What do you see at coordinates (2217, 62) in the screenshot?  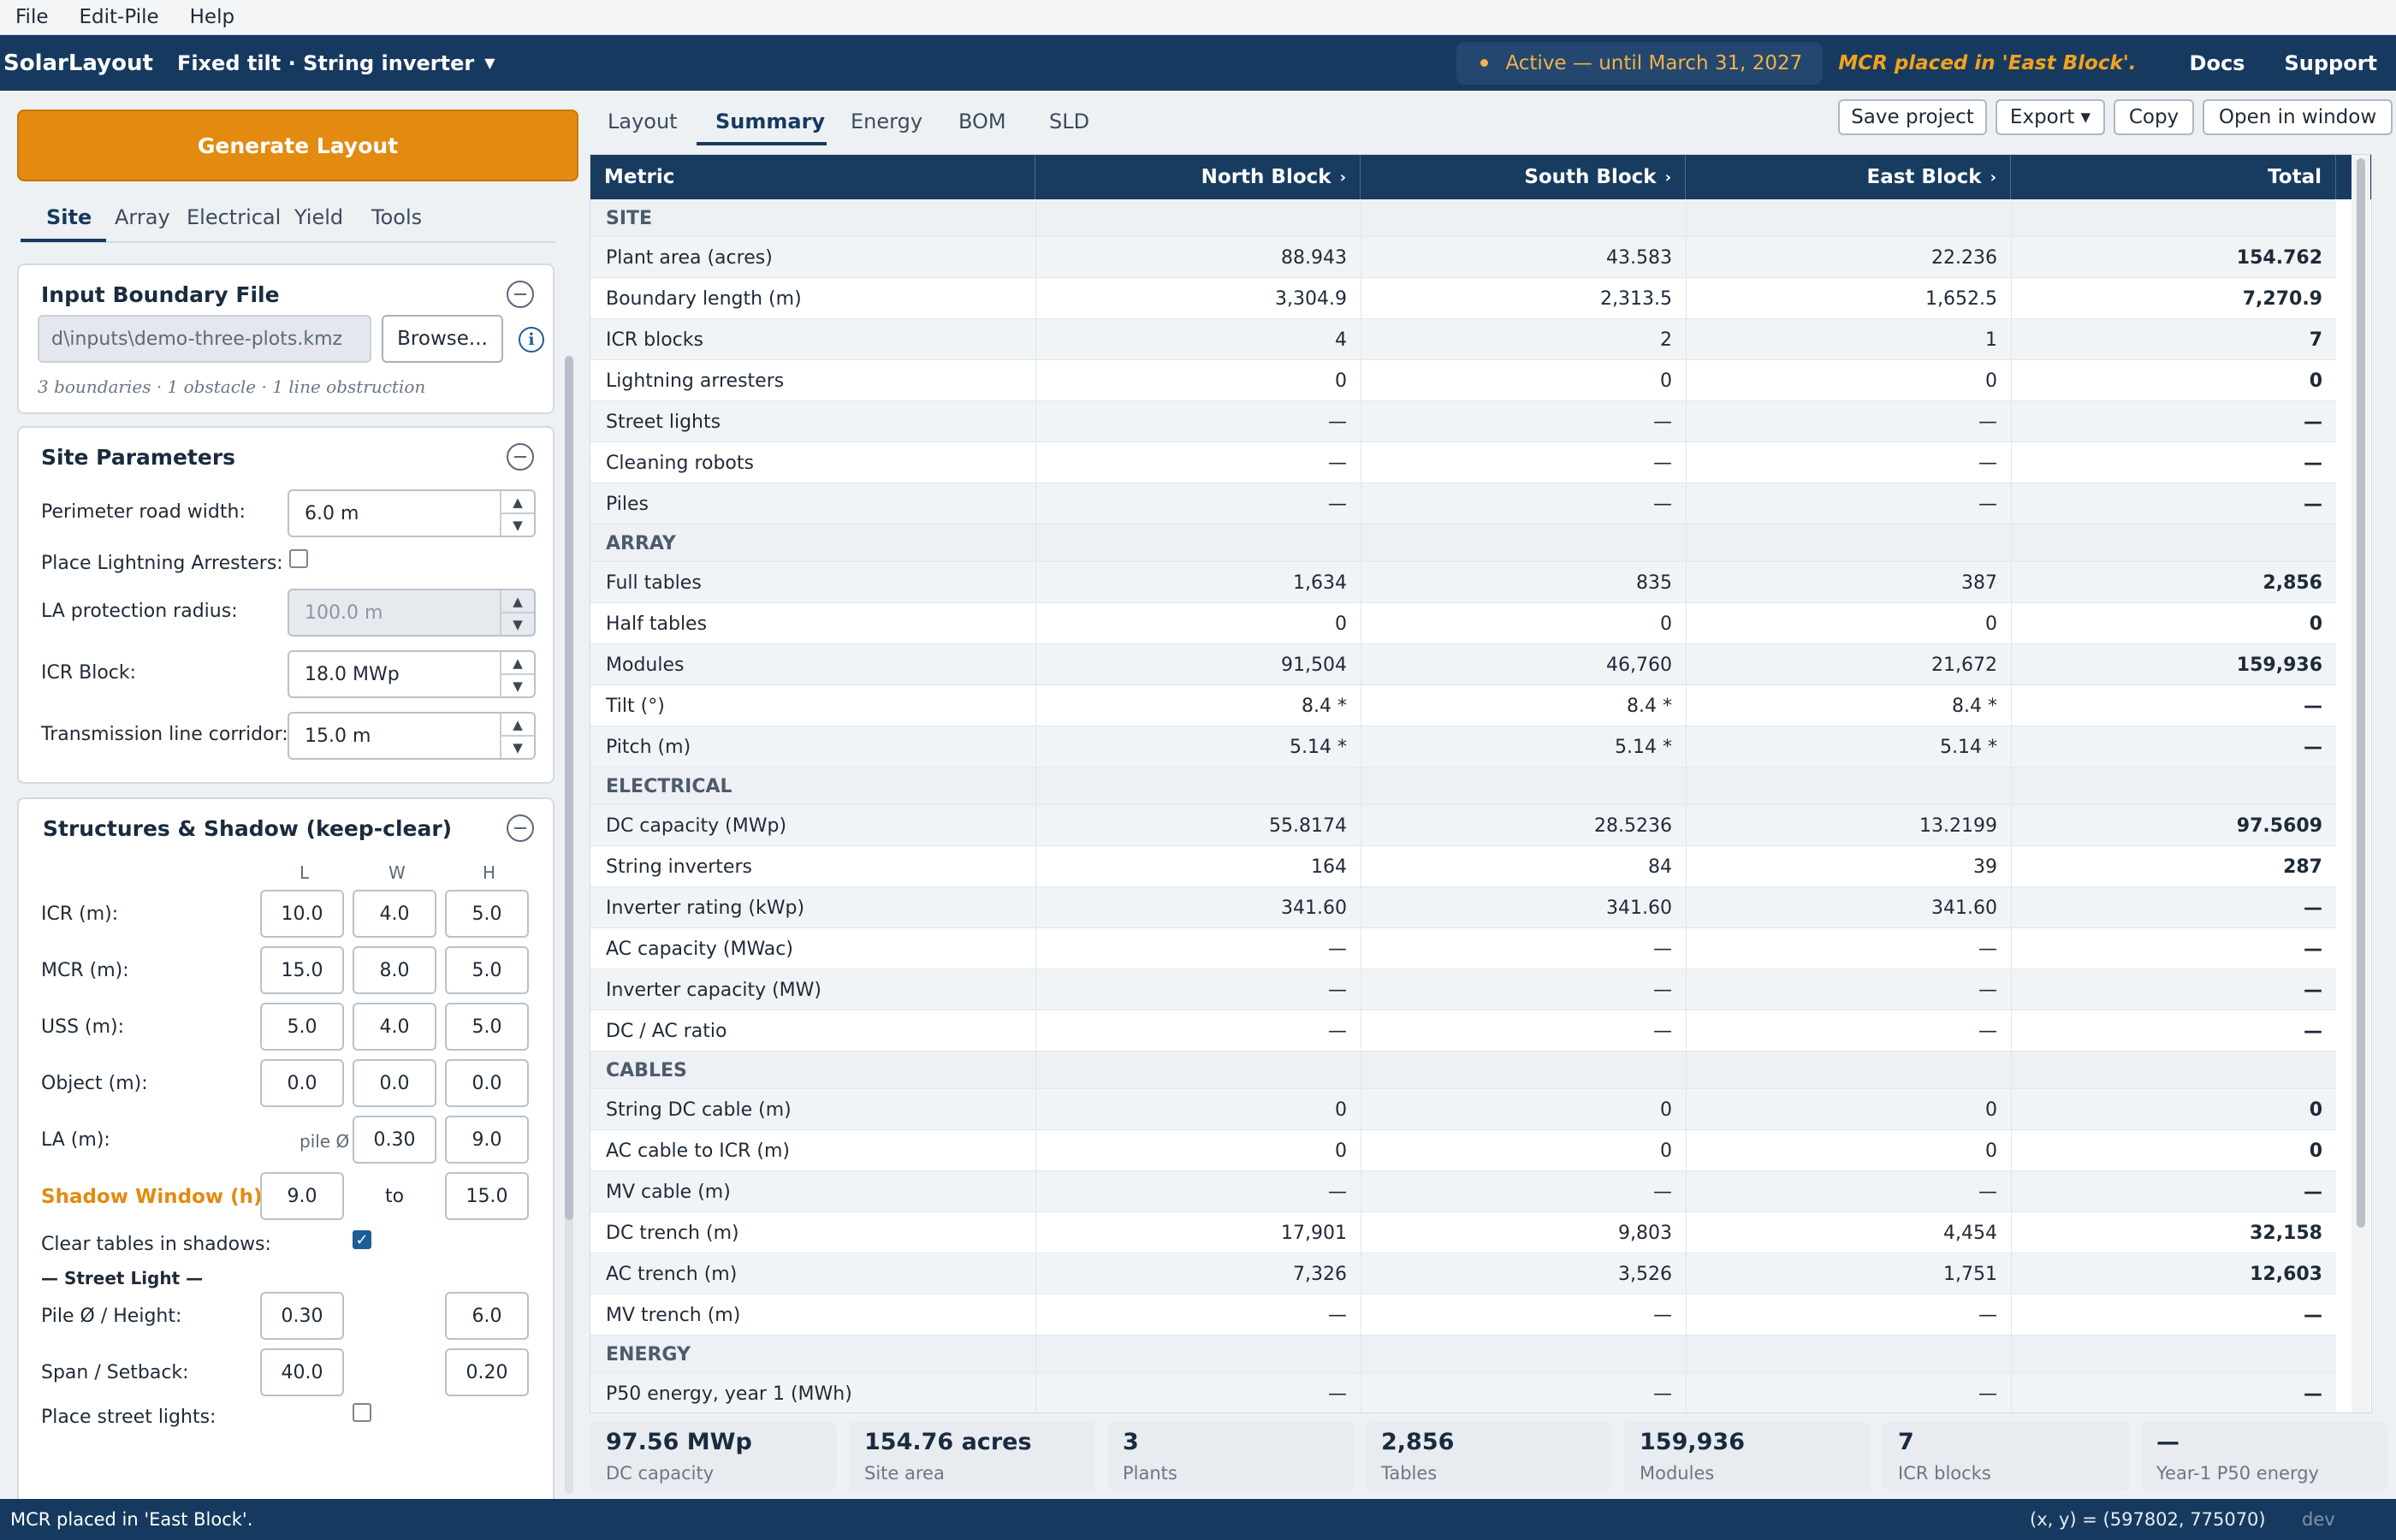 I see `docs-link: Docs` at bounding box center [2217, 62].